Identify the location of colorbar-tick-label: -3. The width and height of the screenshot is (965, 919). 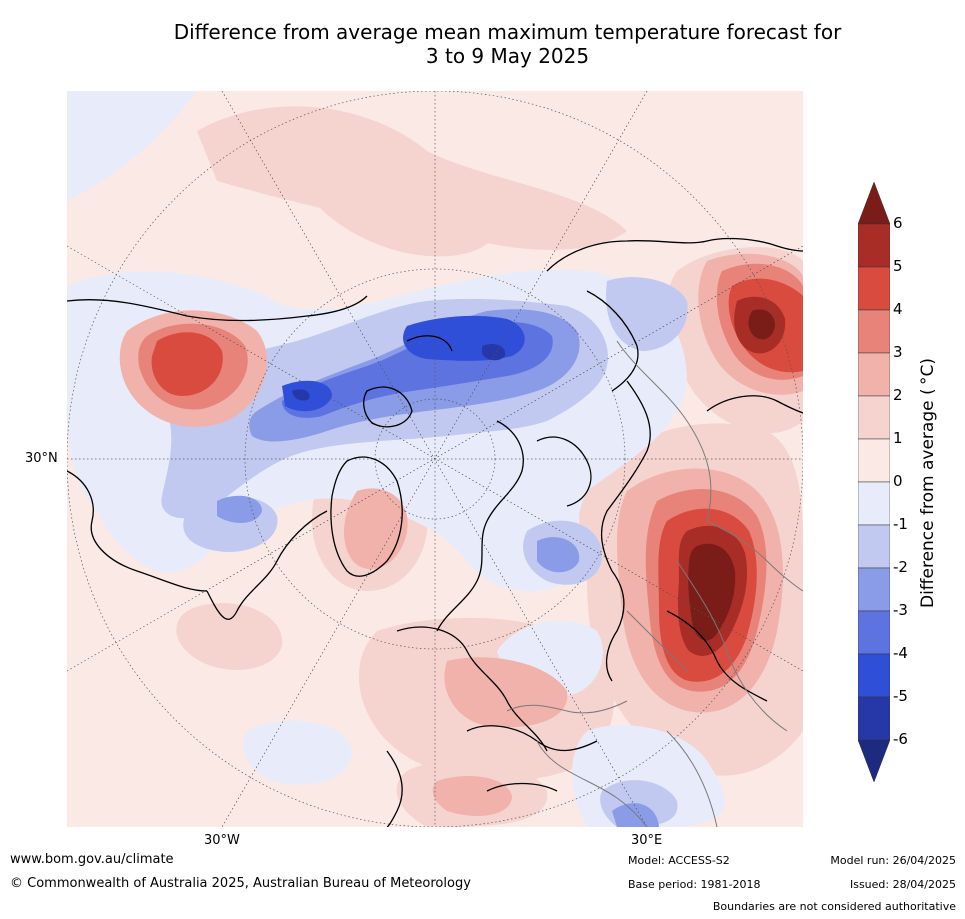
(900, 610).